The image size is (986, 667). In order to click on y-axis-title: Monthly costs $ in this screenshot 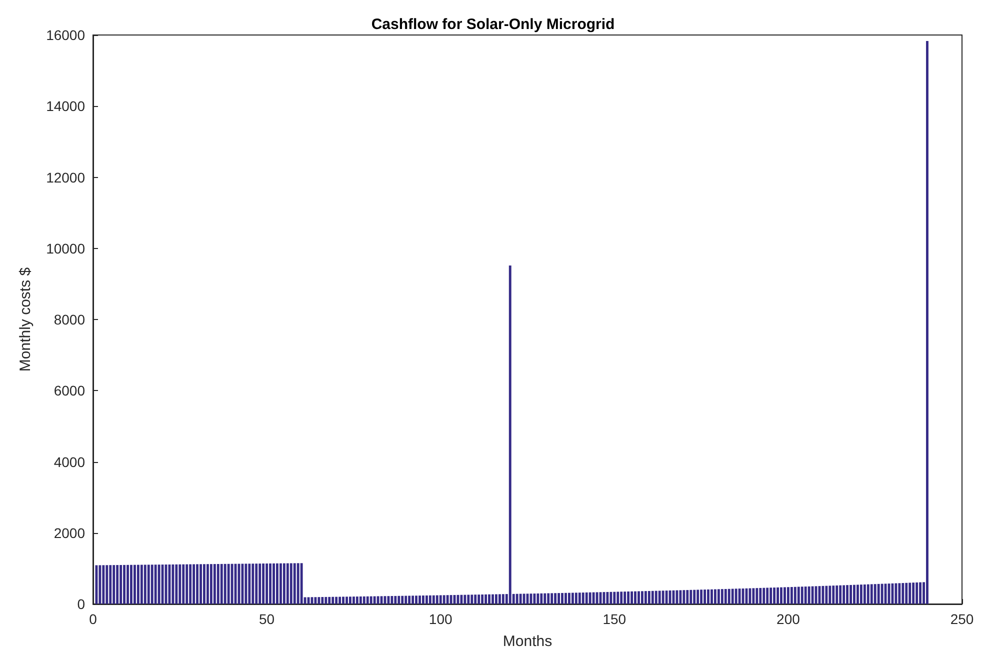, I will do `click(25, 319)`.